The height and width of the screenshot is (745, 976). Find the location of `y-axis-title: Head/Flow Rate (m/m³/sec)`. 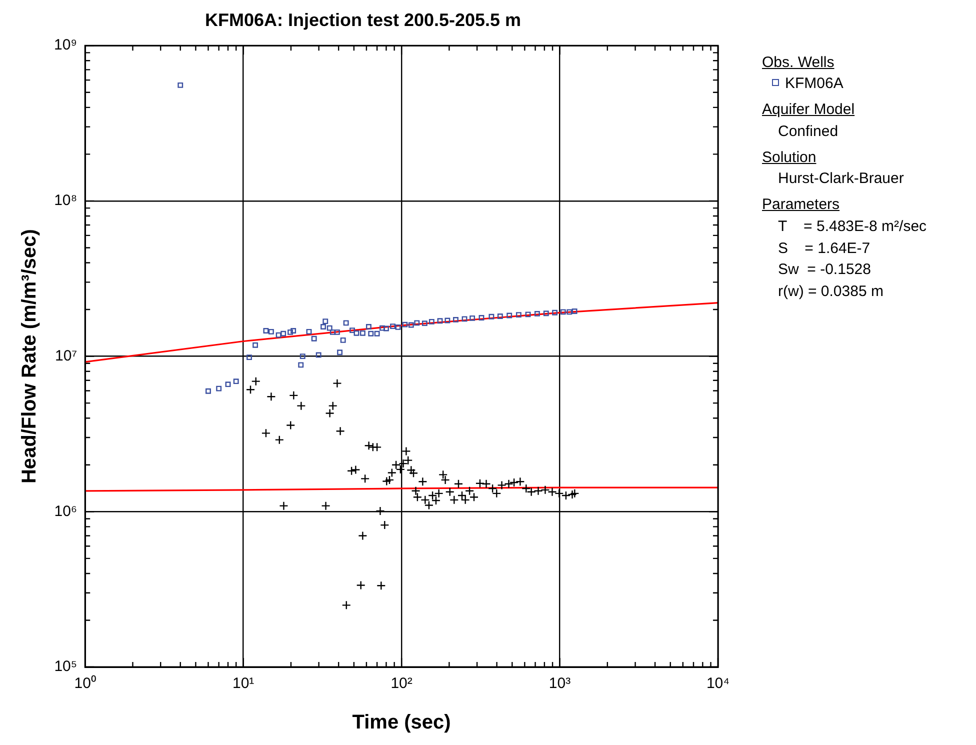

y-axis-title: Head/Flow Rate (m/m³/sec) is located at coordinates (29, 356).